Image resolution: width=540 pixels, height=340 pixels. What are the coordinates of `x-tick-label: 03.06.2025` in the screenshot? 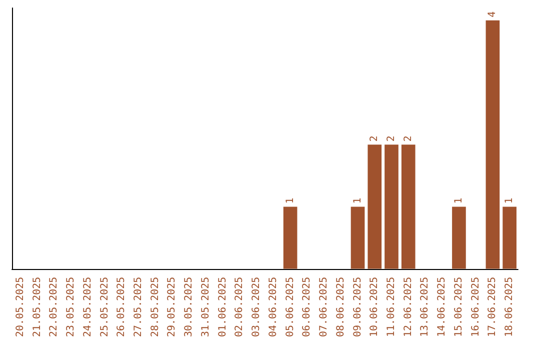 It's located at (256, 307).